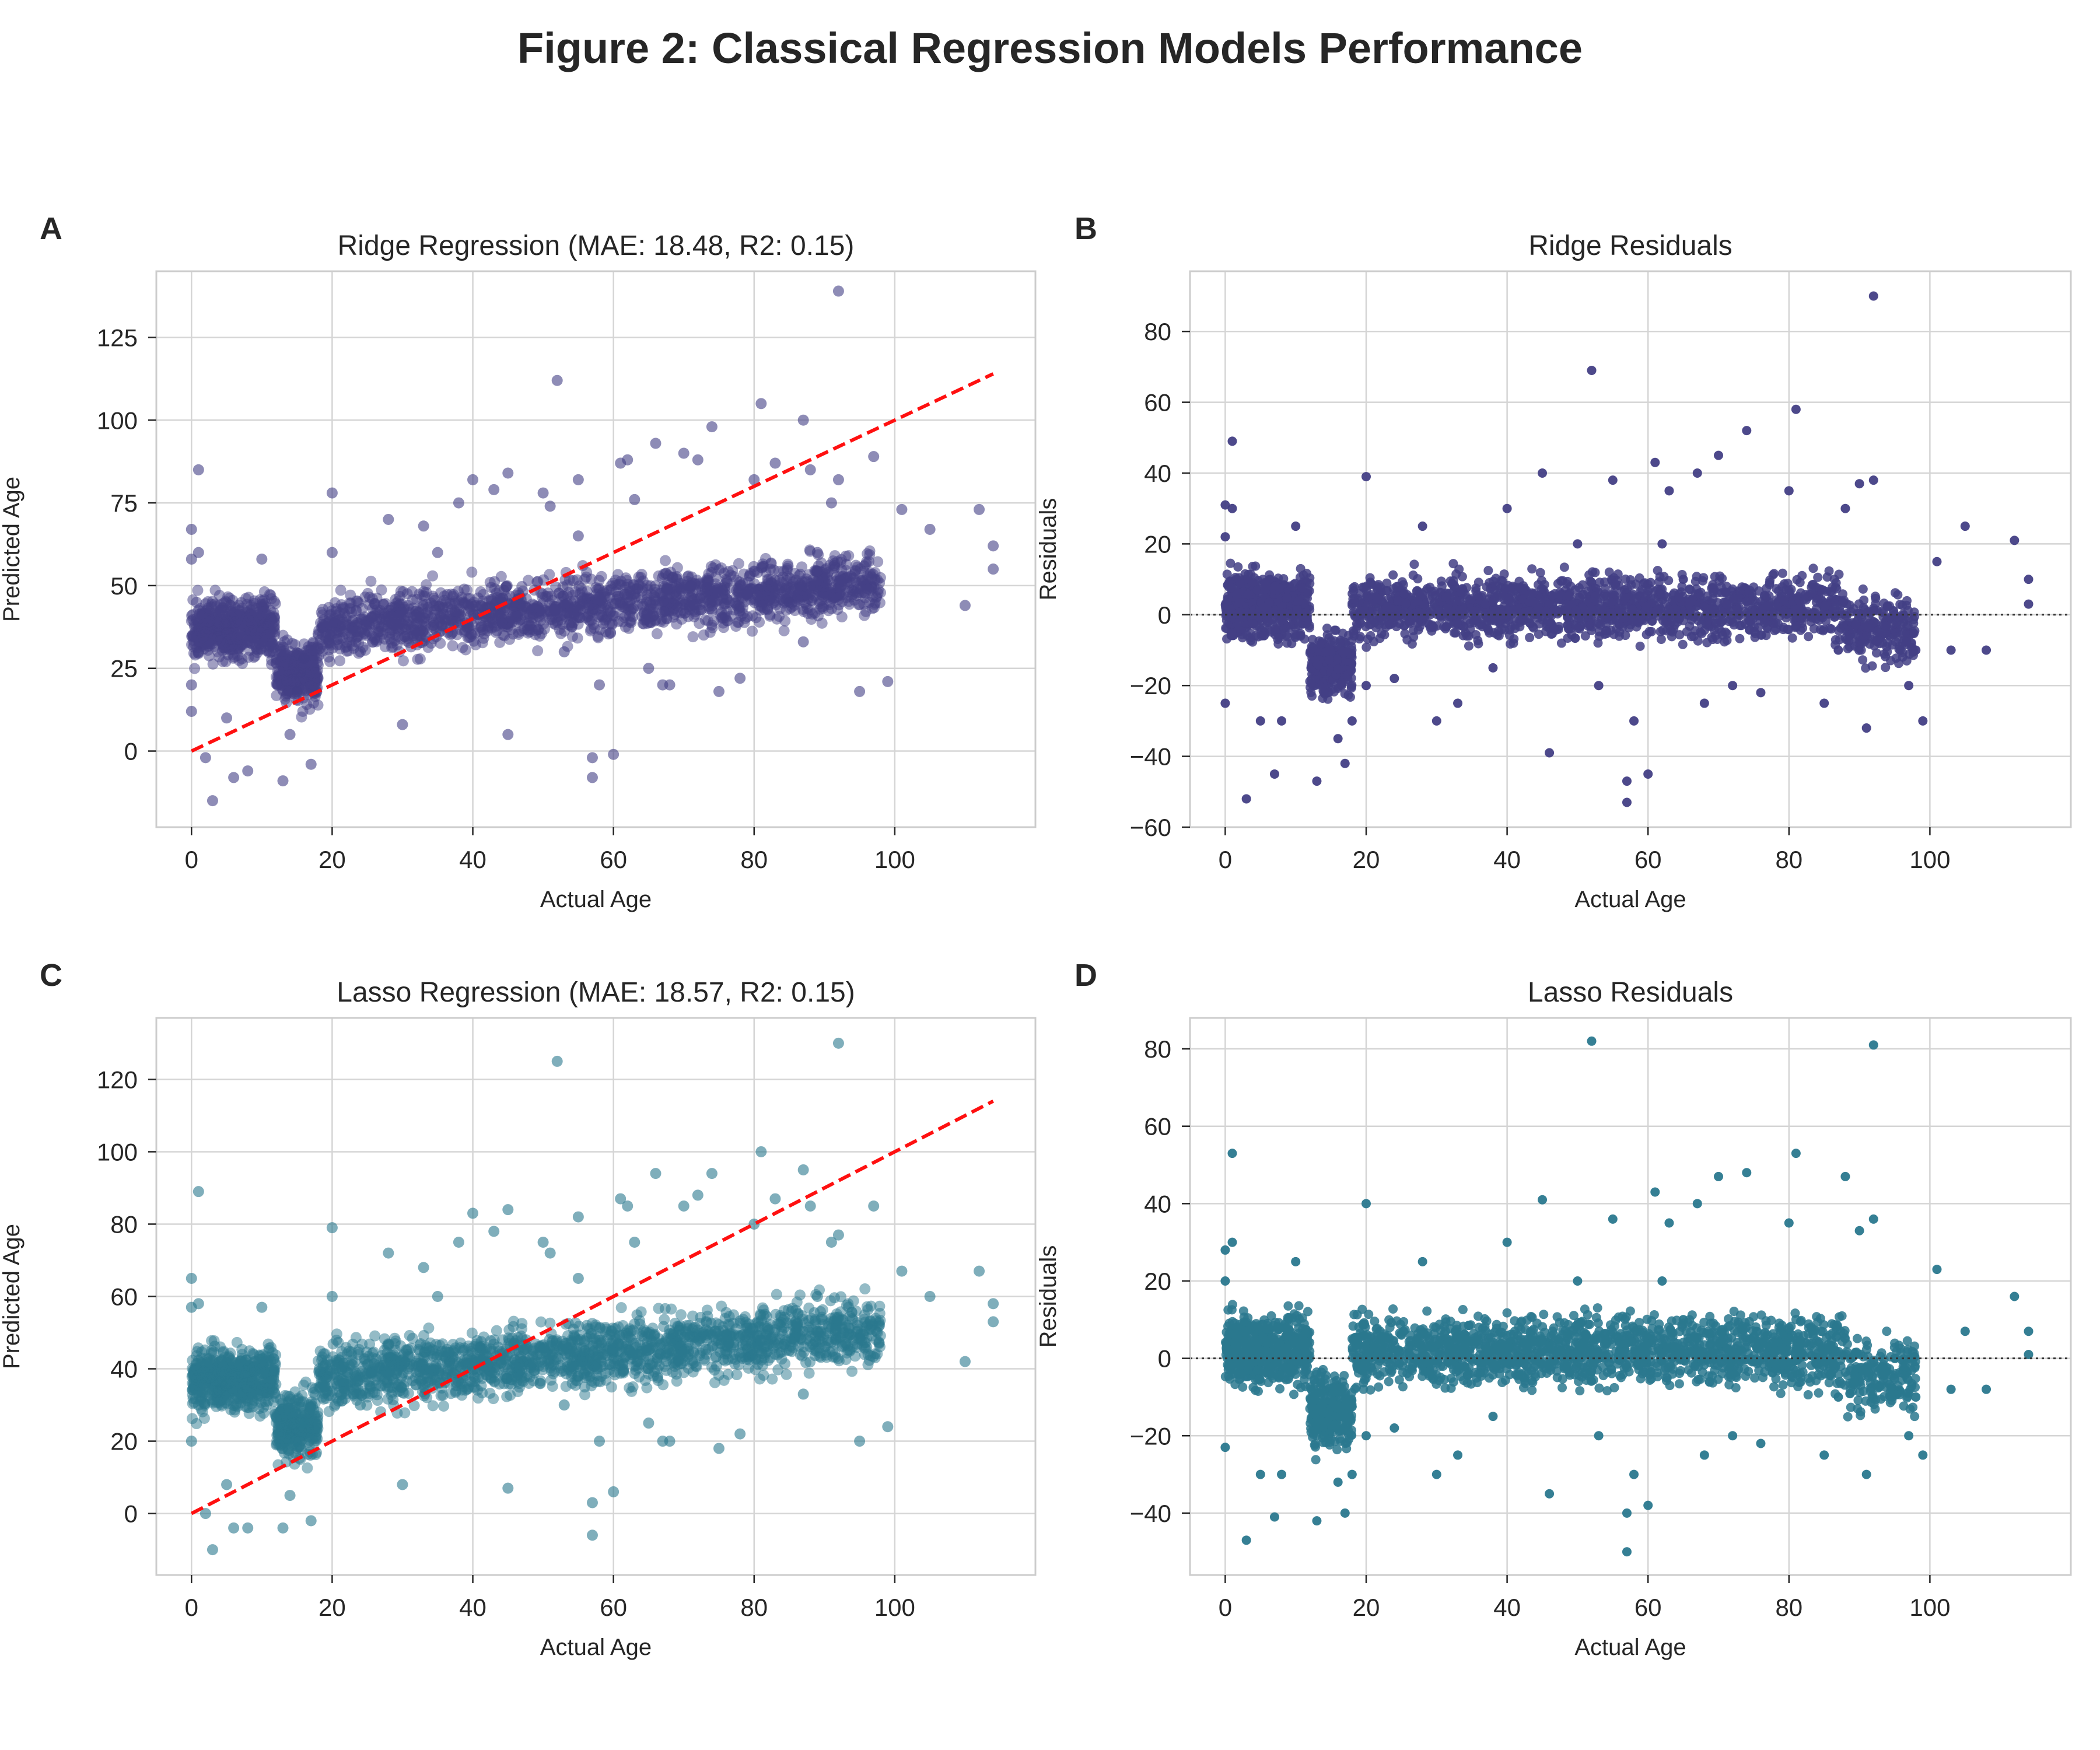 This screenshot has width=2100, height=1750. I want to click on x-tick-label: 80, so click(754, 859).